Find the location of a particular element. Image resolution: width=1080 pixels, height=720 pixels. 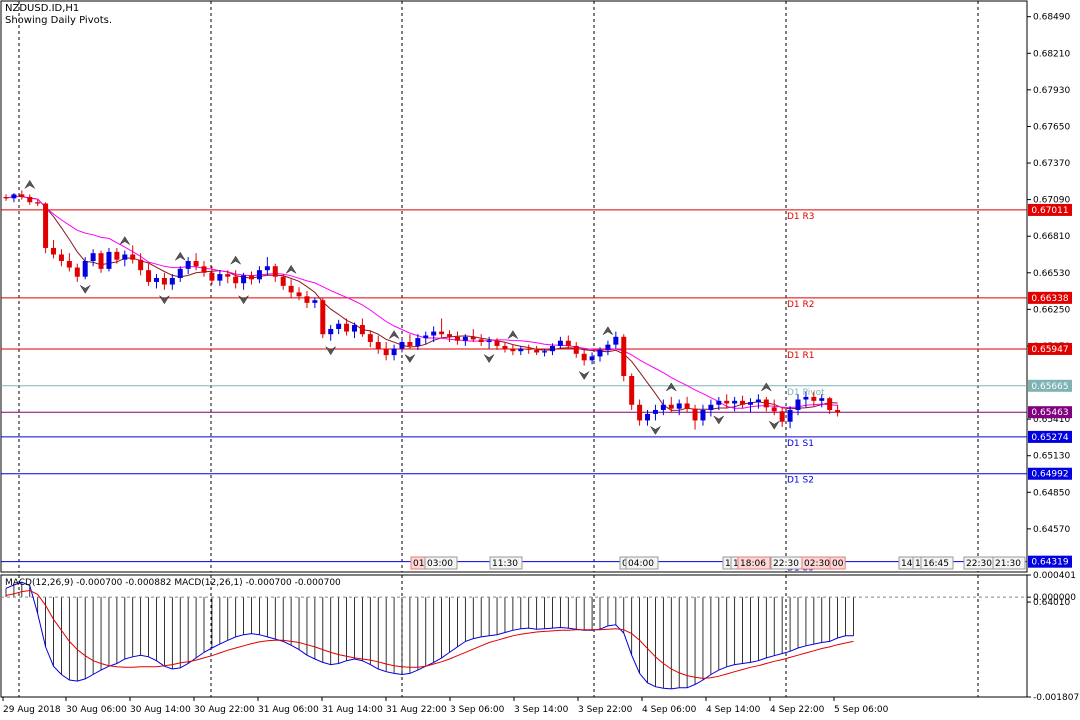

macd-signal-line is located at coordinates (429, 634).